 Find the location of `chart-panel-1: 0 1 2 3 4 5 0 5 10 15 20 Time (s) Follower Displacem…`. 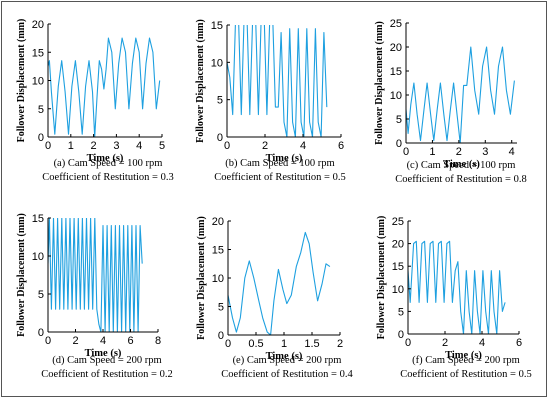

chart-panel-1: 0 1 2 3 4 5 0 5 10 15 20 Time (s) Follower Displacem… is located at coordinates (95, 101).